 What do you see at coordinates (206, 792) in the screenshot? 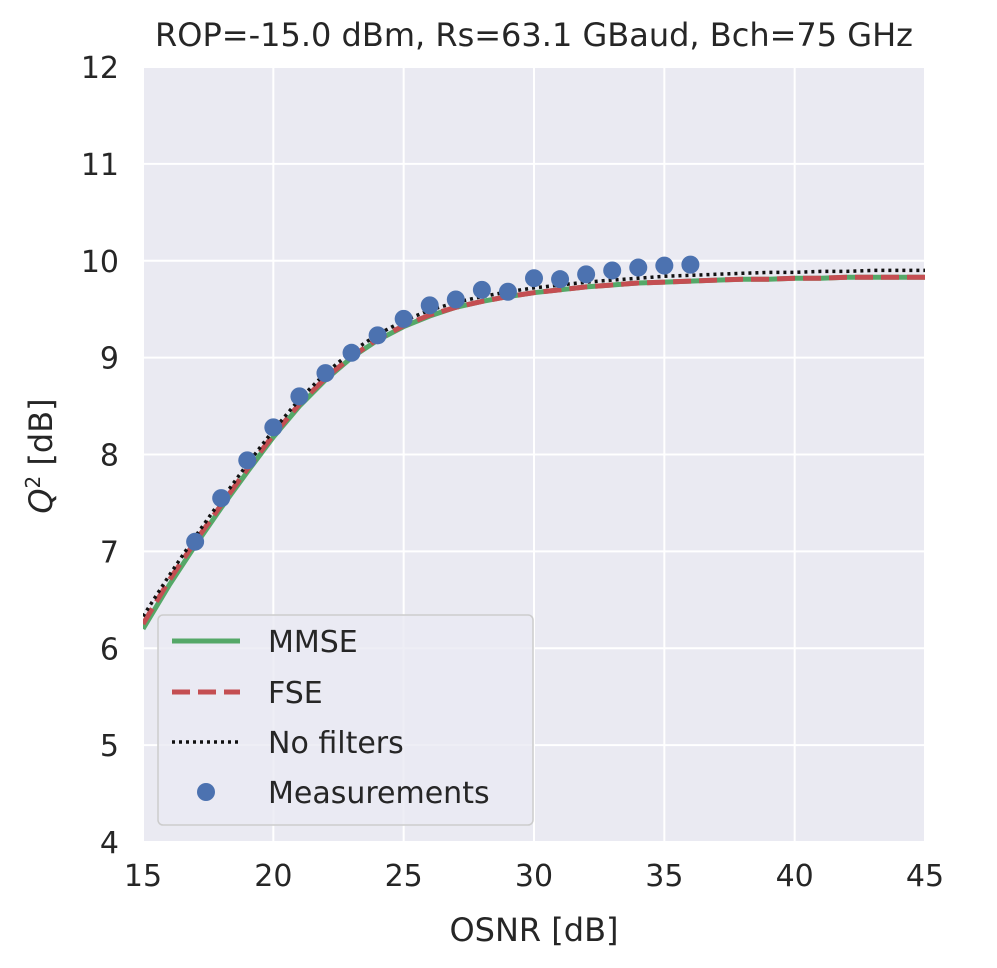
I see `legend-swatch-measurements` at bounding box center [206, 792].